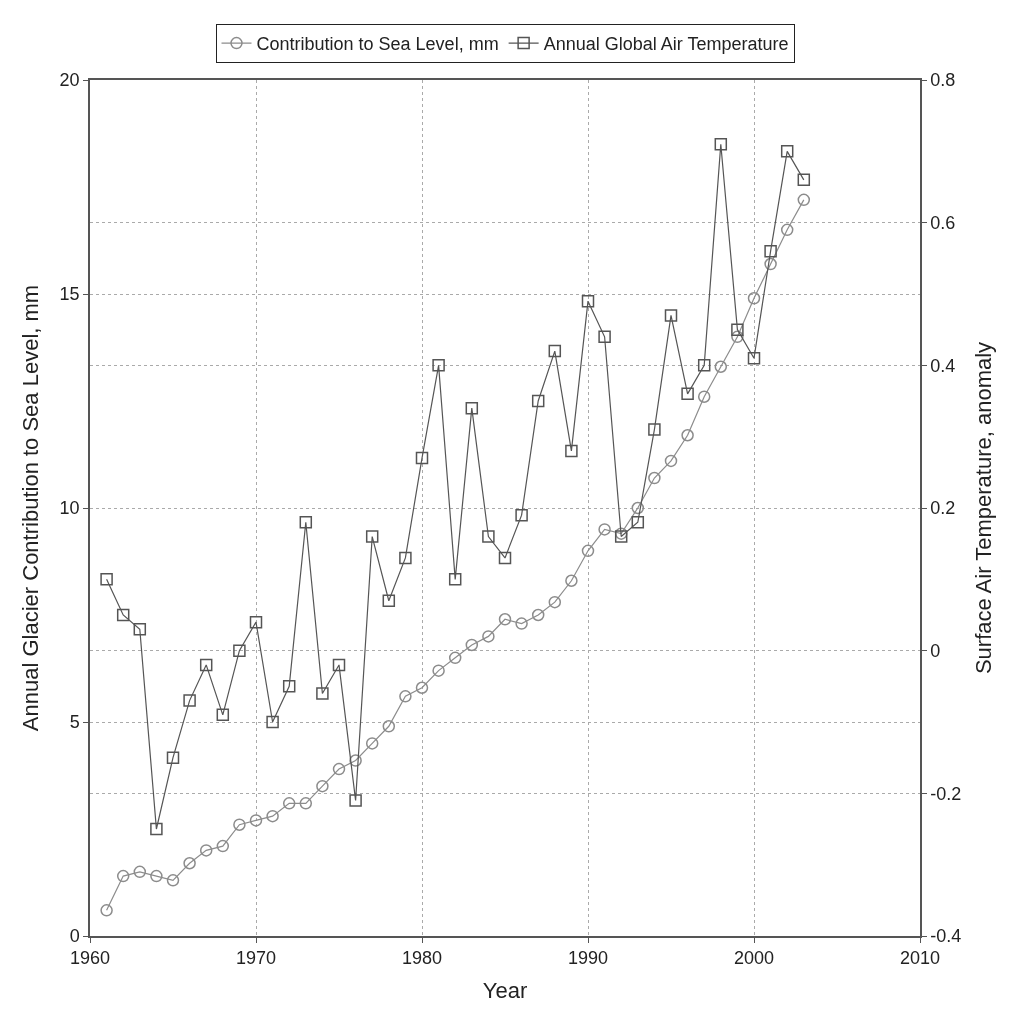 Image resolution: width=1010 pixels, height=1016 pixels. I want to click on y-tick-label: 5, so click(74, 722).